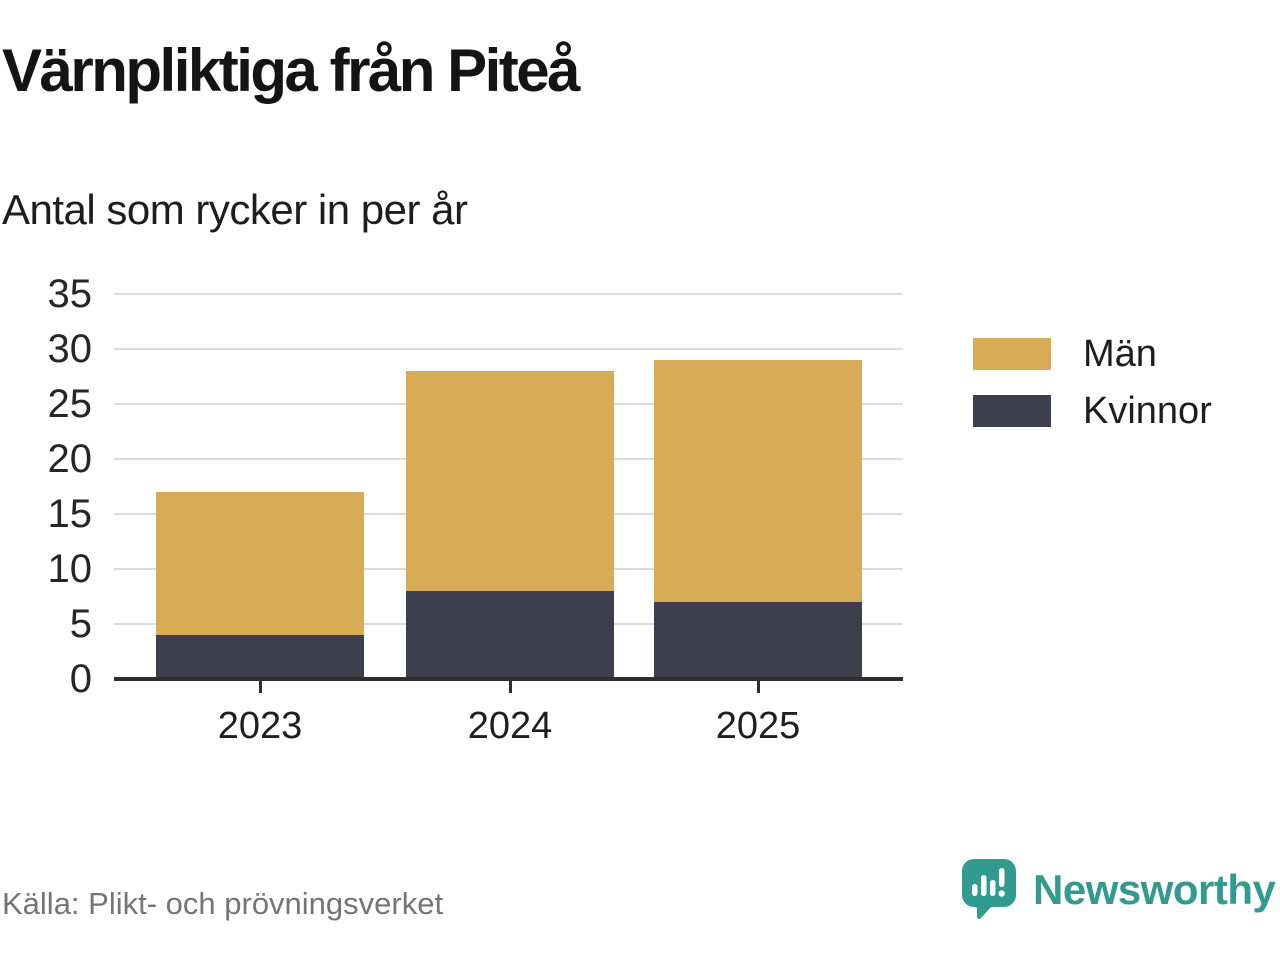  Describe the element at coordinates (80, 679) in the screenshot. I see `y-axis-tick-label: 0` at that location.